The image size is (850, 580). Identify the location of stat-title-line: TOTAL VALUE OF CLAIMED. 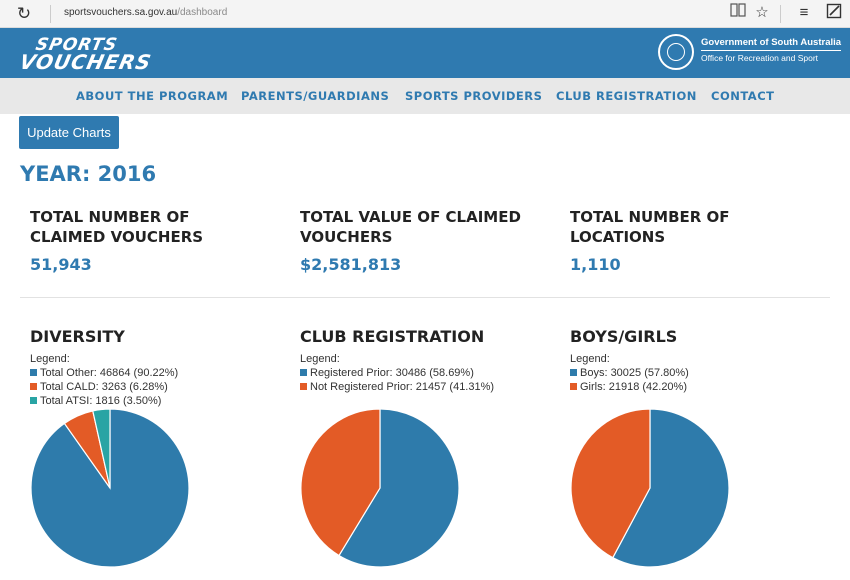
(410, 217).